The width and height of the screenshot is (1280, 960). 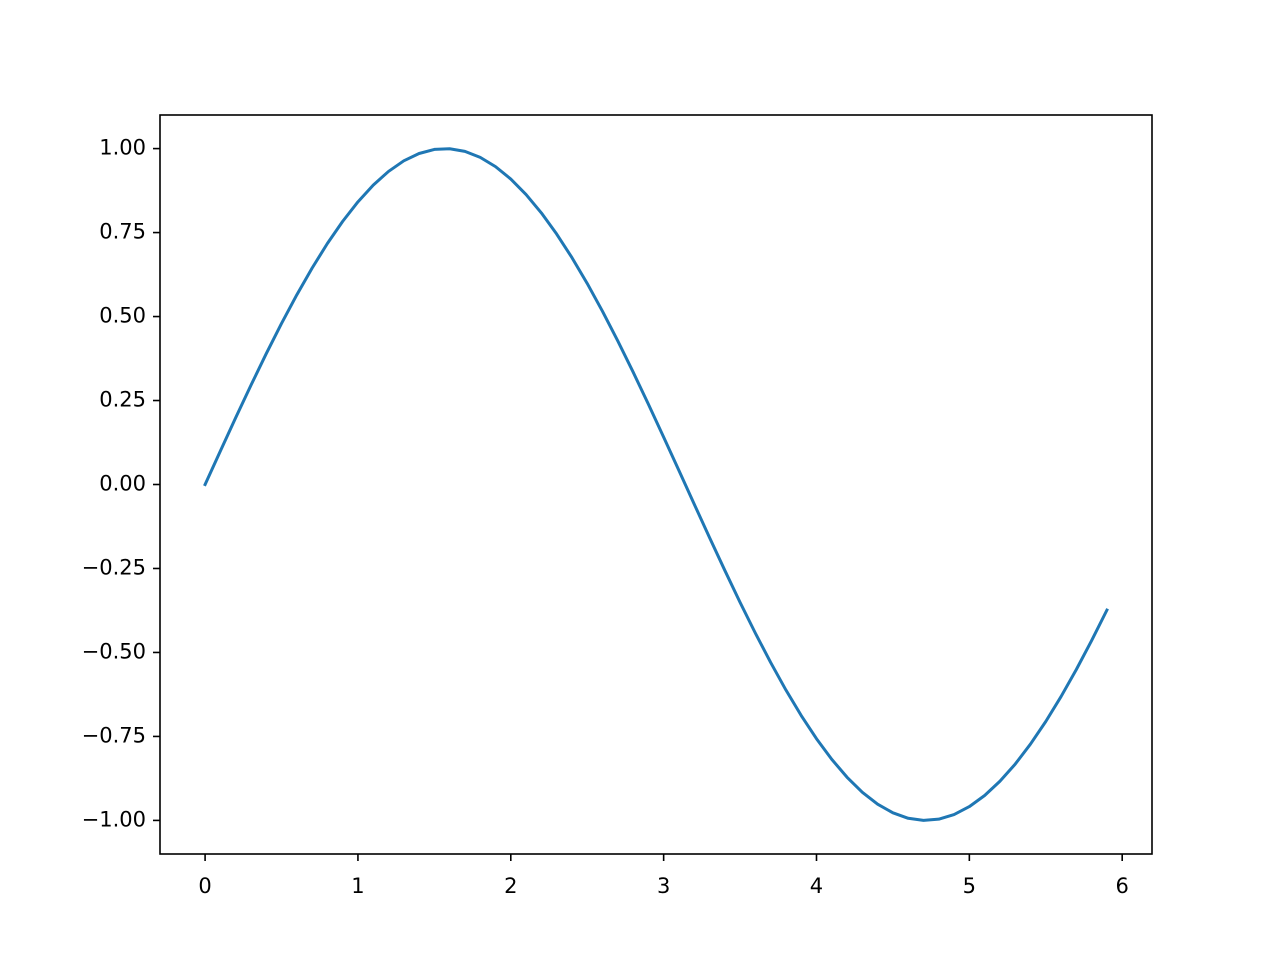 What do you see at coordinates (114, 651) in the screenshot?
I see `y-tick-label: −0.50` at bounding box center [114, 651].